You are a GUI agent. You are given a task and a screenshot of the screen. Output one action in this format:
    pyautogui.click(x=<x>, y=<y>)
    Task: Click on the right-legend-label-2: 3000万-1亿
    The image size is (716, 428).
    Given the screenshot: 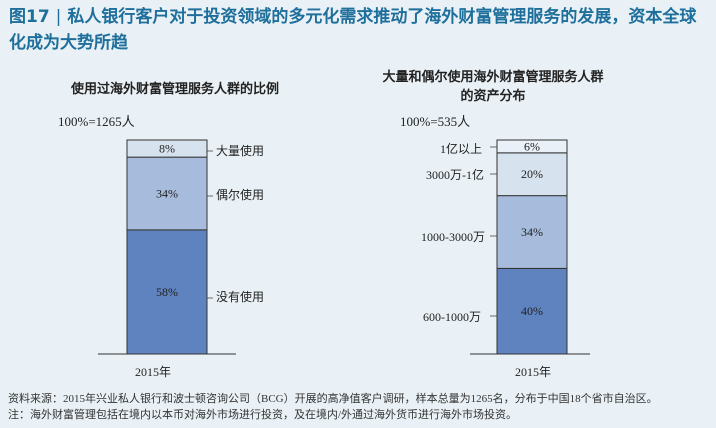 What is the action you would take?
    pyautogui.click(x=455, y=175)
    